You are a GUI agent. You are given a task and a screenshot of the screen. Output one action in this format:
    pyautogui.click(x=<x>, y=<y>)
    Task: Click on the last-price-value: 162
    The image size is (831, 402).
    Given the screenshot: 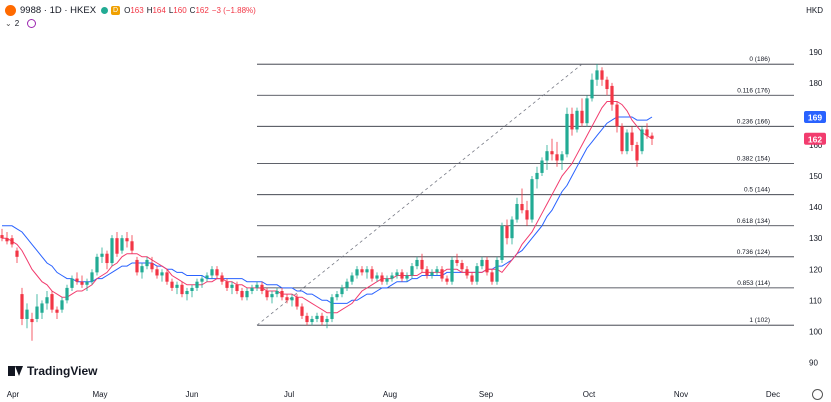 What is the action you would take?
    pyautogui.click(x=815, y=139)
    